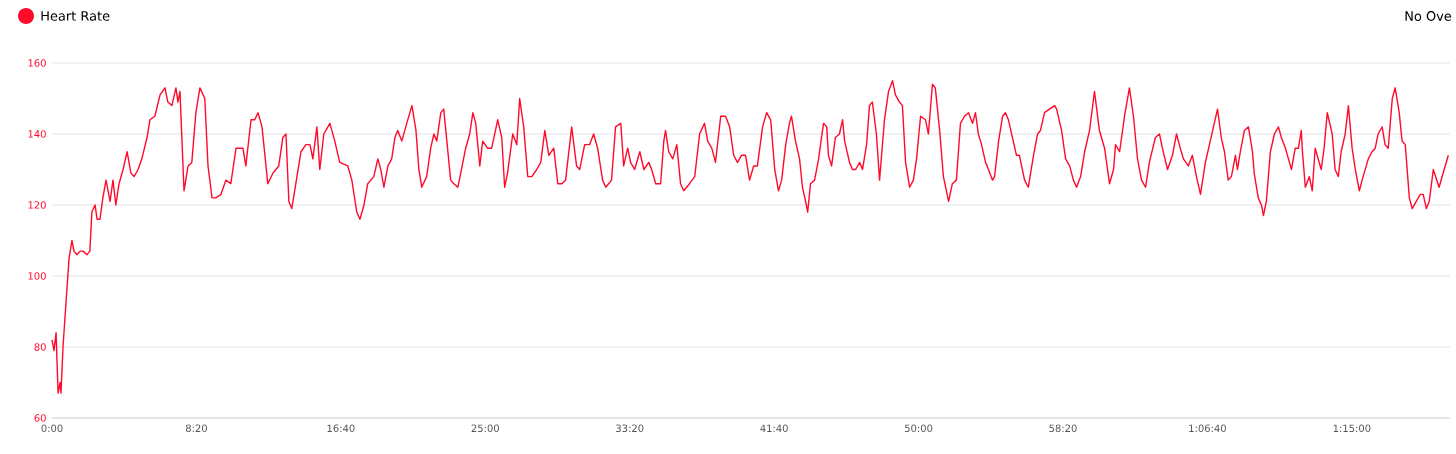 The image size is (1456, 454). What do you see at coordinates (774, 428) in the screenshot?
I see `x-tick-label: 41:40` at bounding box center [774, 428].